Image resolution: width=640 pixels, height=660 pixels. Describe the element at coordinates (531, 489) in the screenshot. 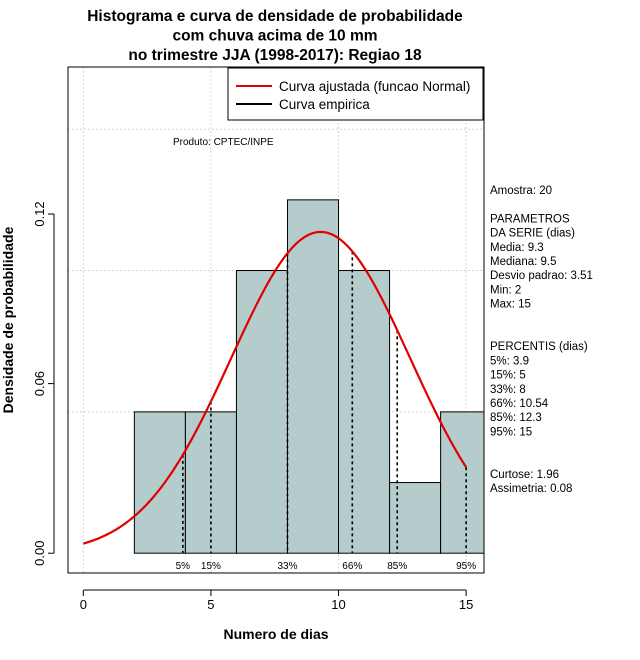

I see `side-panel-line: Assimetria: 0.08` at that location.